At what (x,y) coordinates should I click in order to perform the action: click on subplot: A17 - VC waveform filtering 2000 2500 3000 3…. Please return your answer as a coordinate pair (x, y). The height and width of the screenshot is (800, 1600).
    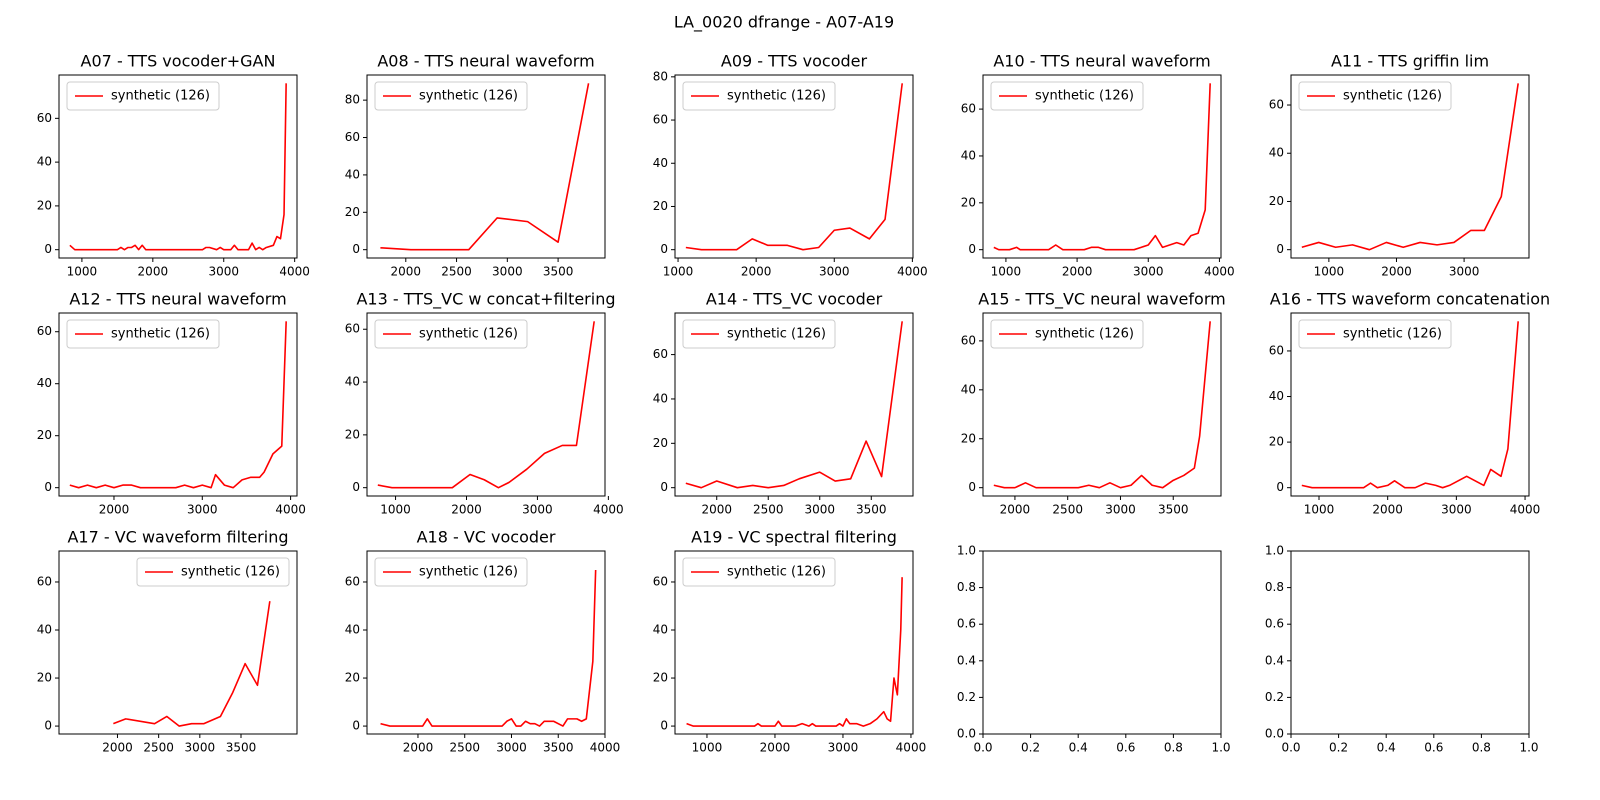
    Looking at the image, I should click on (167, 641).